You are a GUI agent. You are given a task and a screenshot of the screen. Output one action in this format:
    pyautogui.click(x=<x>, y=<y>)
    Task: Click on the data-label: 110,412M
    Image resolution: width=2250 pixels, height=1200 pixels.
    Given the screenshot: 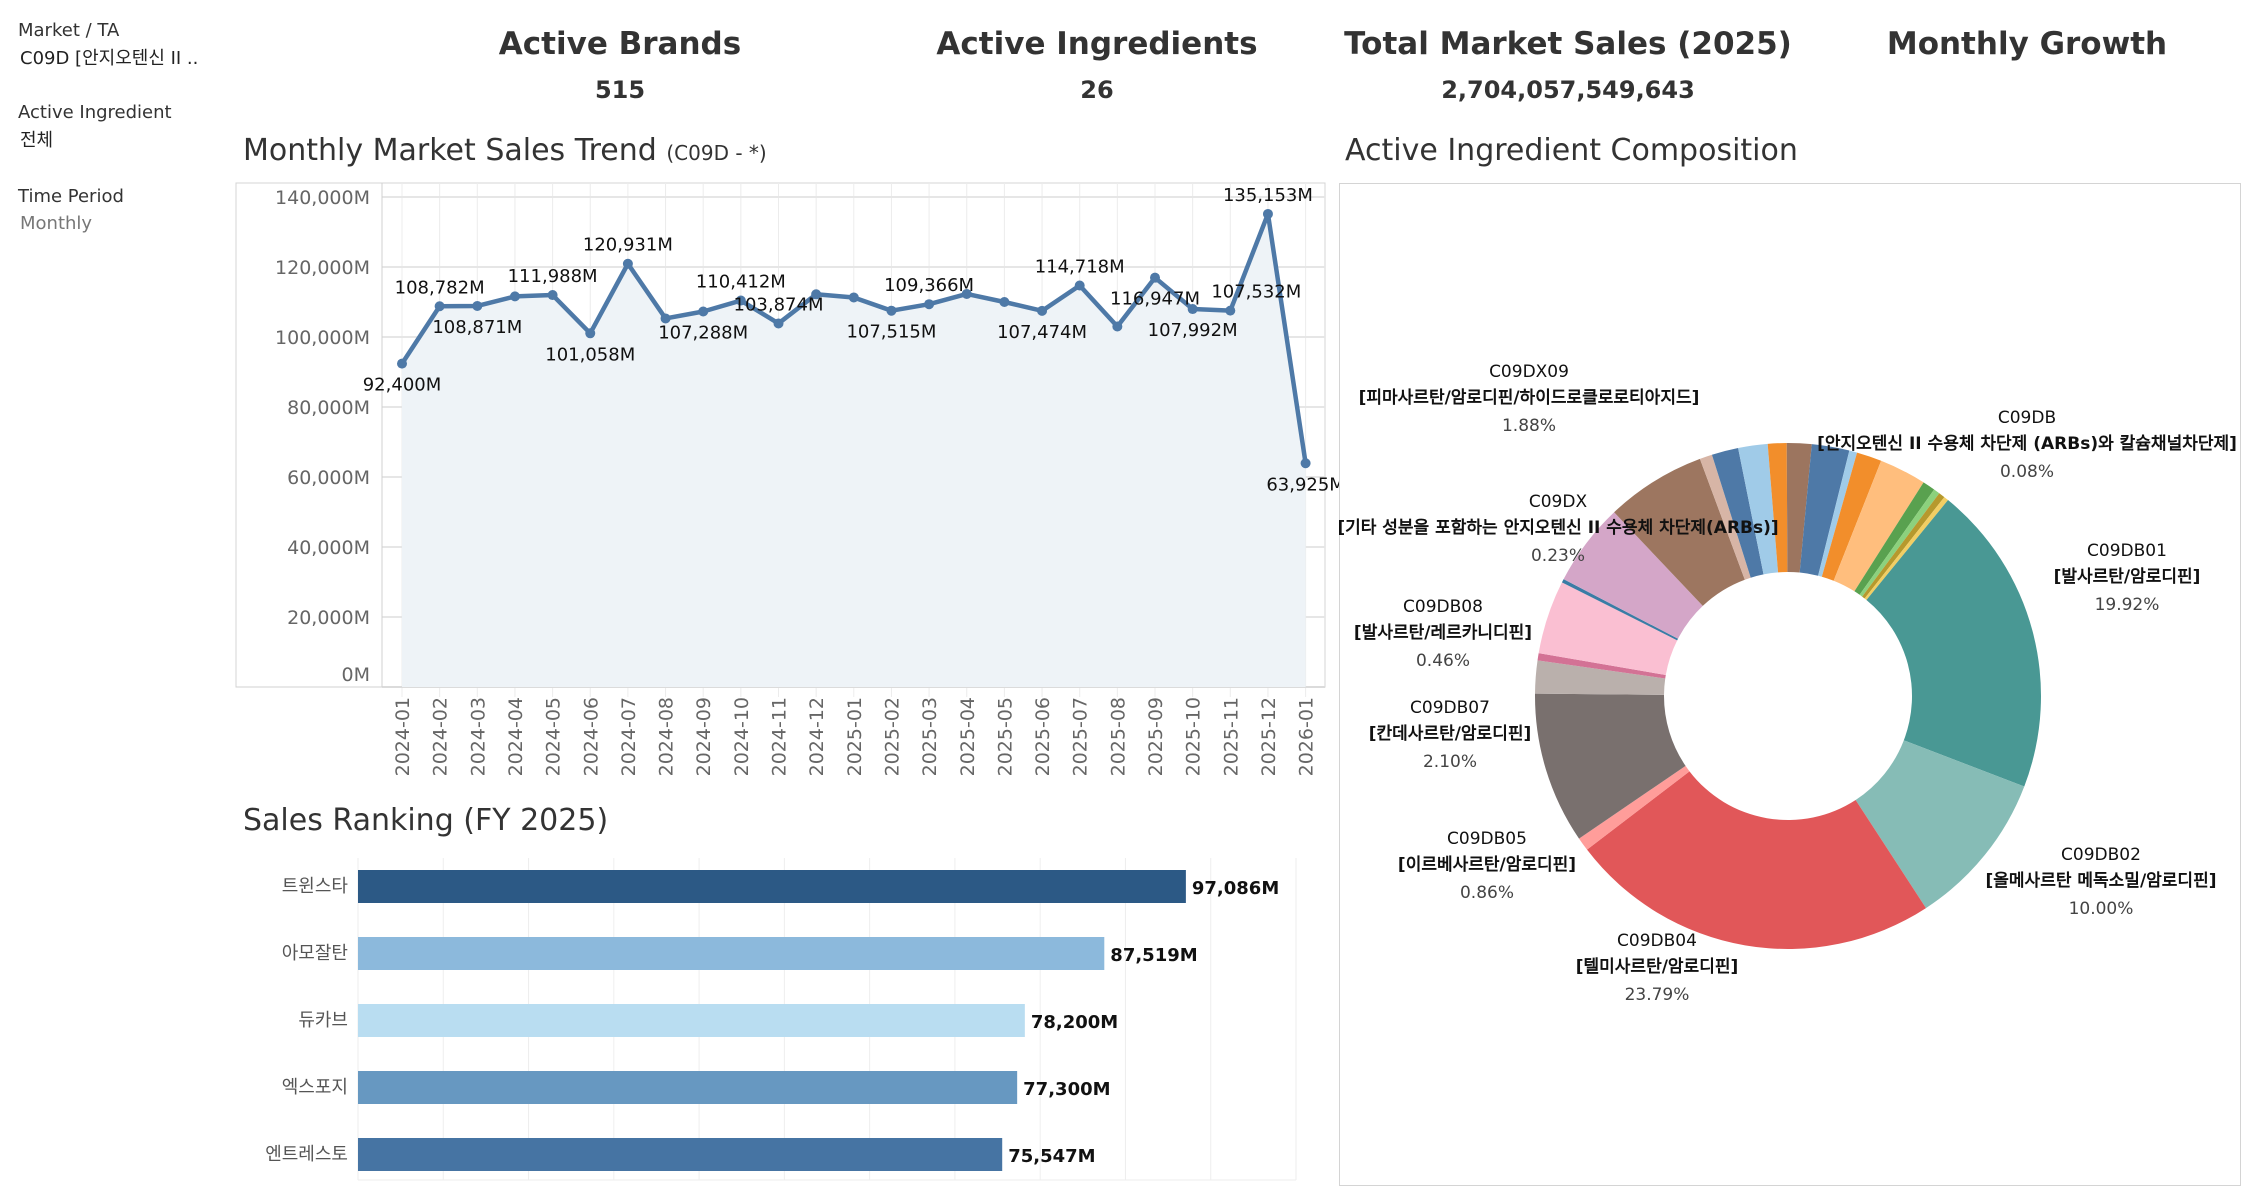 What is the action you would take?
    pyautogui.click(x=741, y=282)
    